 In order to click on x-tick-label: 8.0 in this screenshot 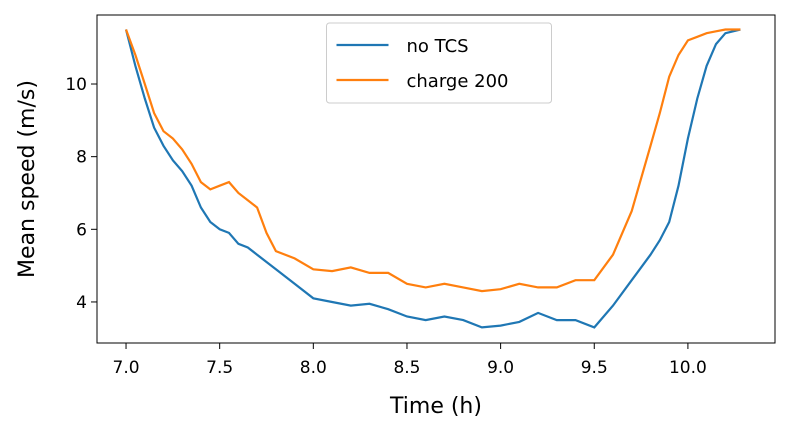, I will do `click(313, 368)`.